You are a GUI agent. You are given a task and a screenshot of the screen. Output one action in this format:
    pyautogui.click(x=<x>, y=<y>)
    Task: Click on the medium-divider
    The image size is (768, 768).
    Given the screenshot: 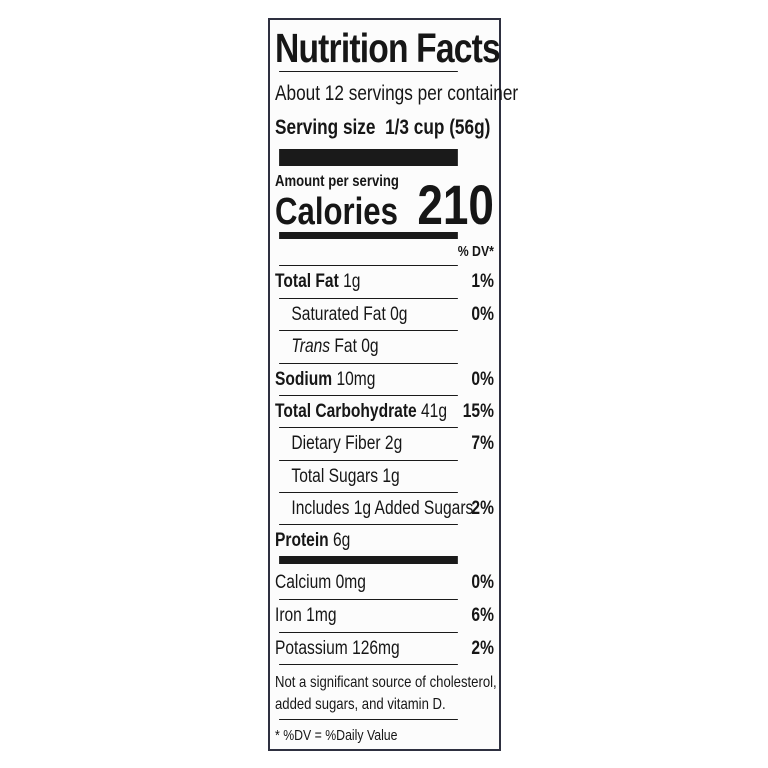 What is the action you would take?
    pyautogui.click(x=368, y=235)
    